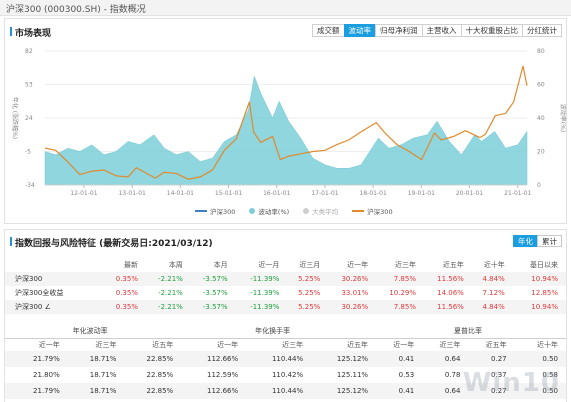 This screenshot has width=571, height=402. I want to click on col-header: 本月, so click(220, 265).